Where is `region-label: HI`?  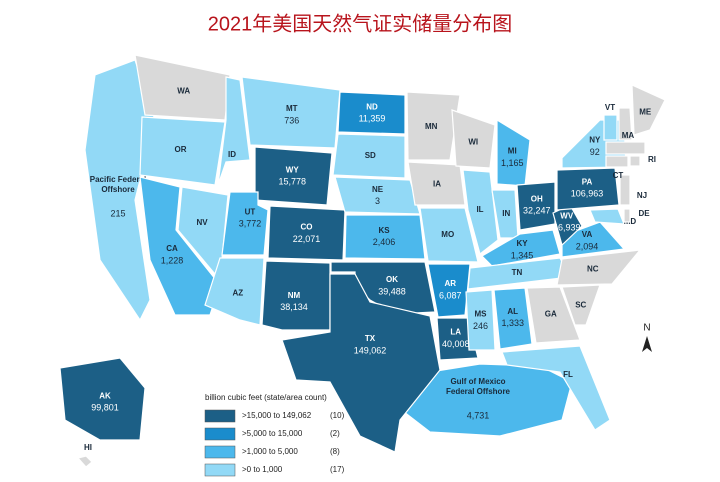
region-label: HI is located at coordinates (88, 447).